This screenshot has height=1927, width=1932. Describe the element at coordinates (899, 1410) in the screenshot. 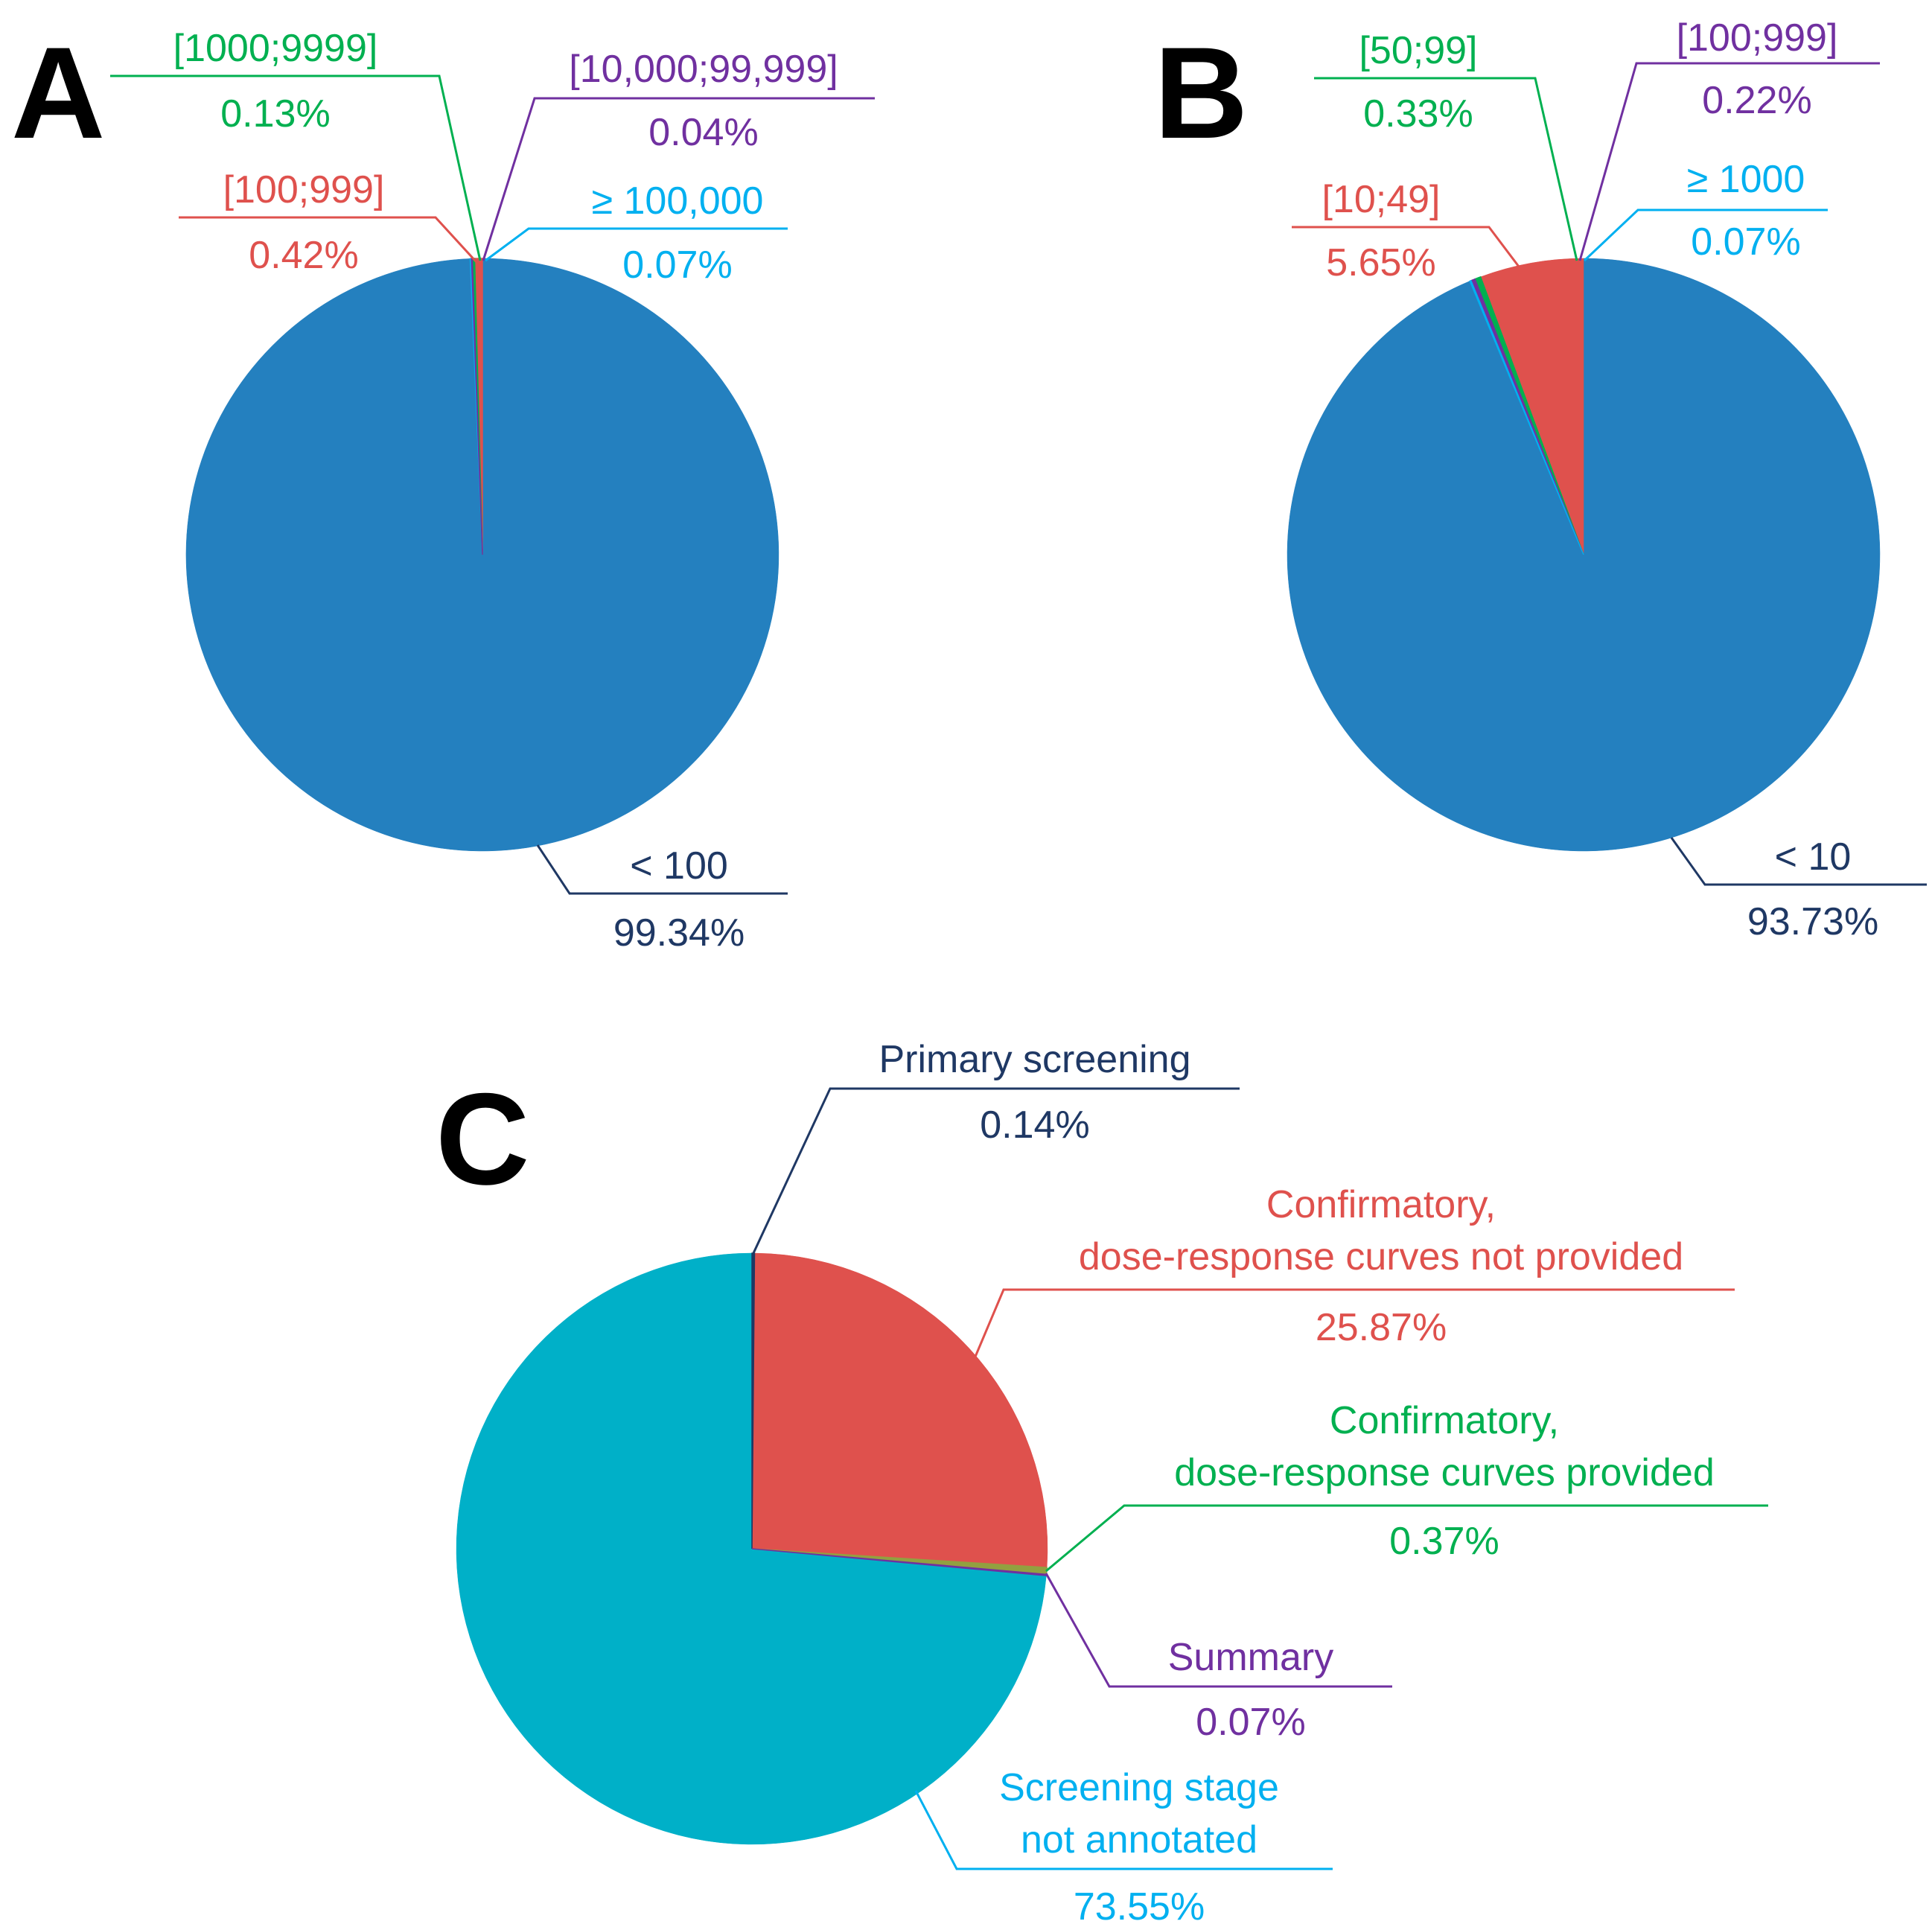

I see `slice-confirm-no-curves` at that location.